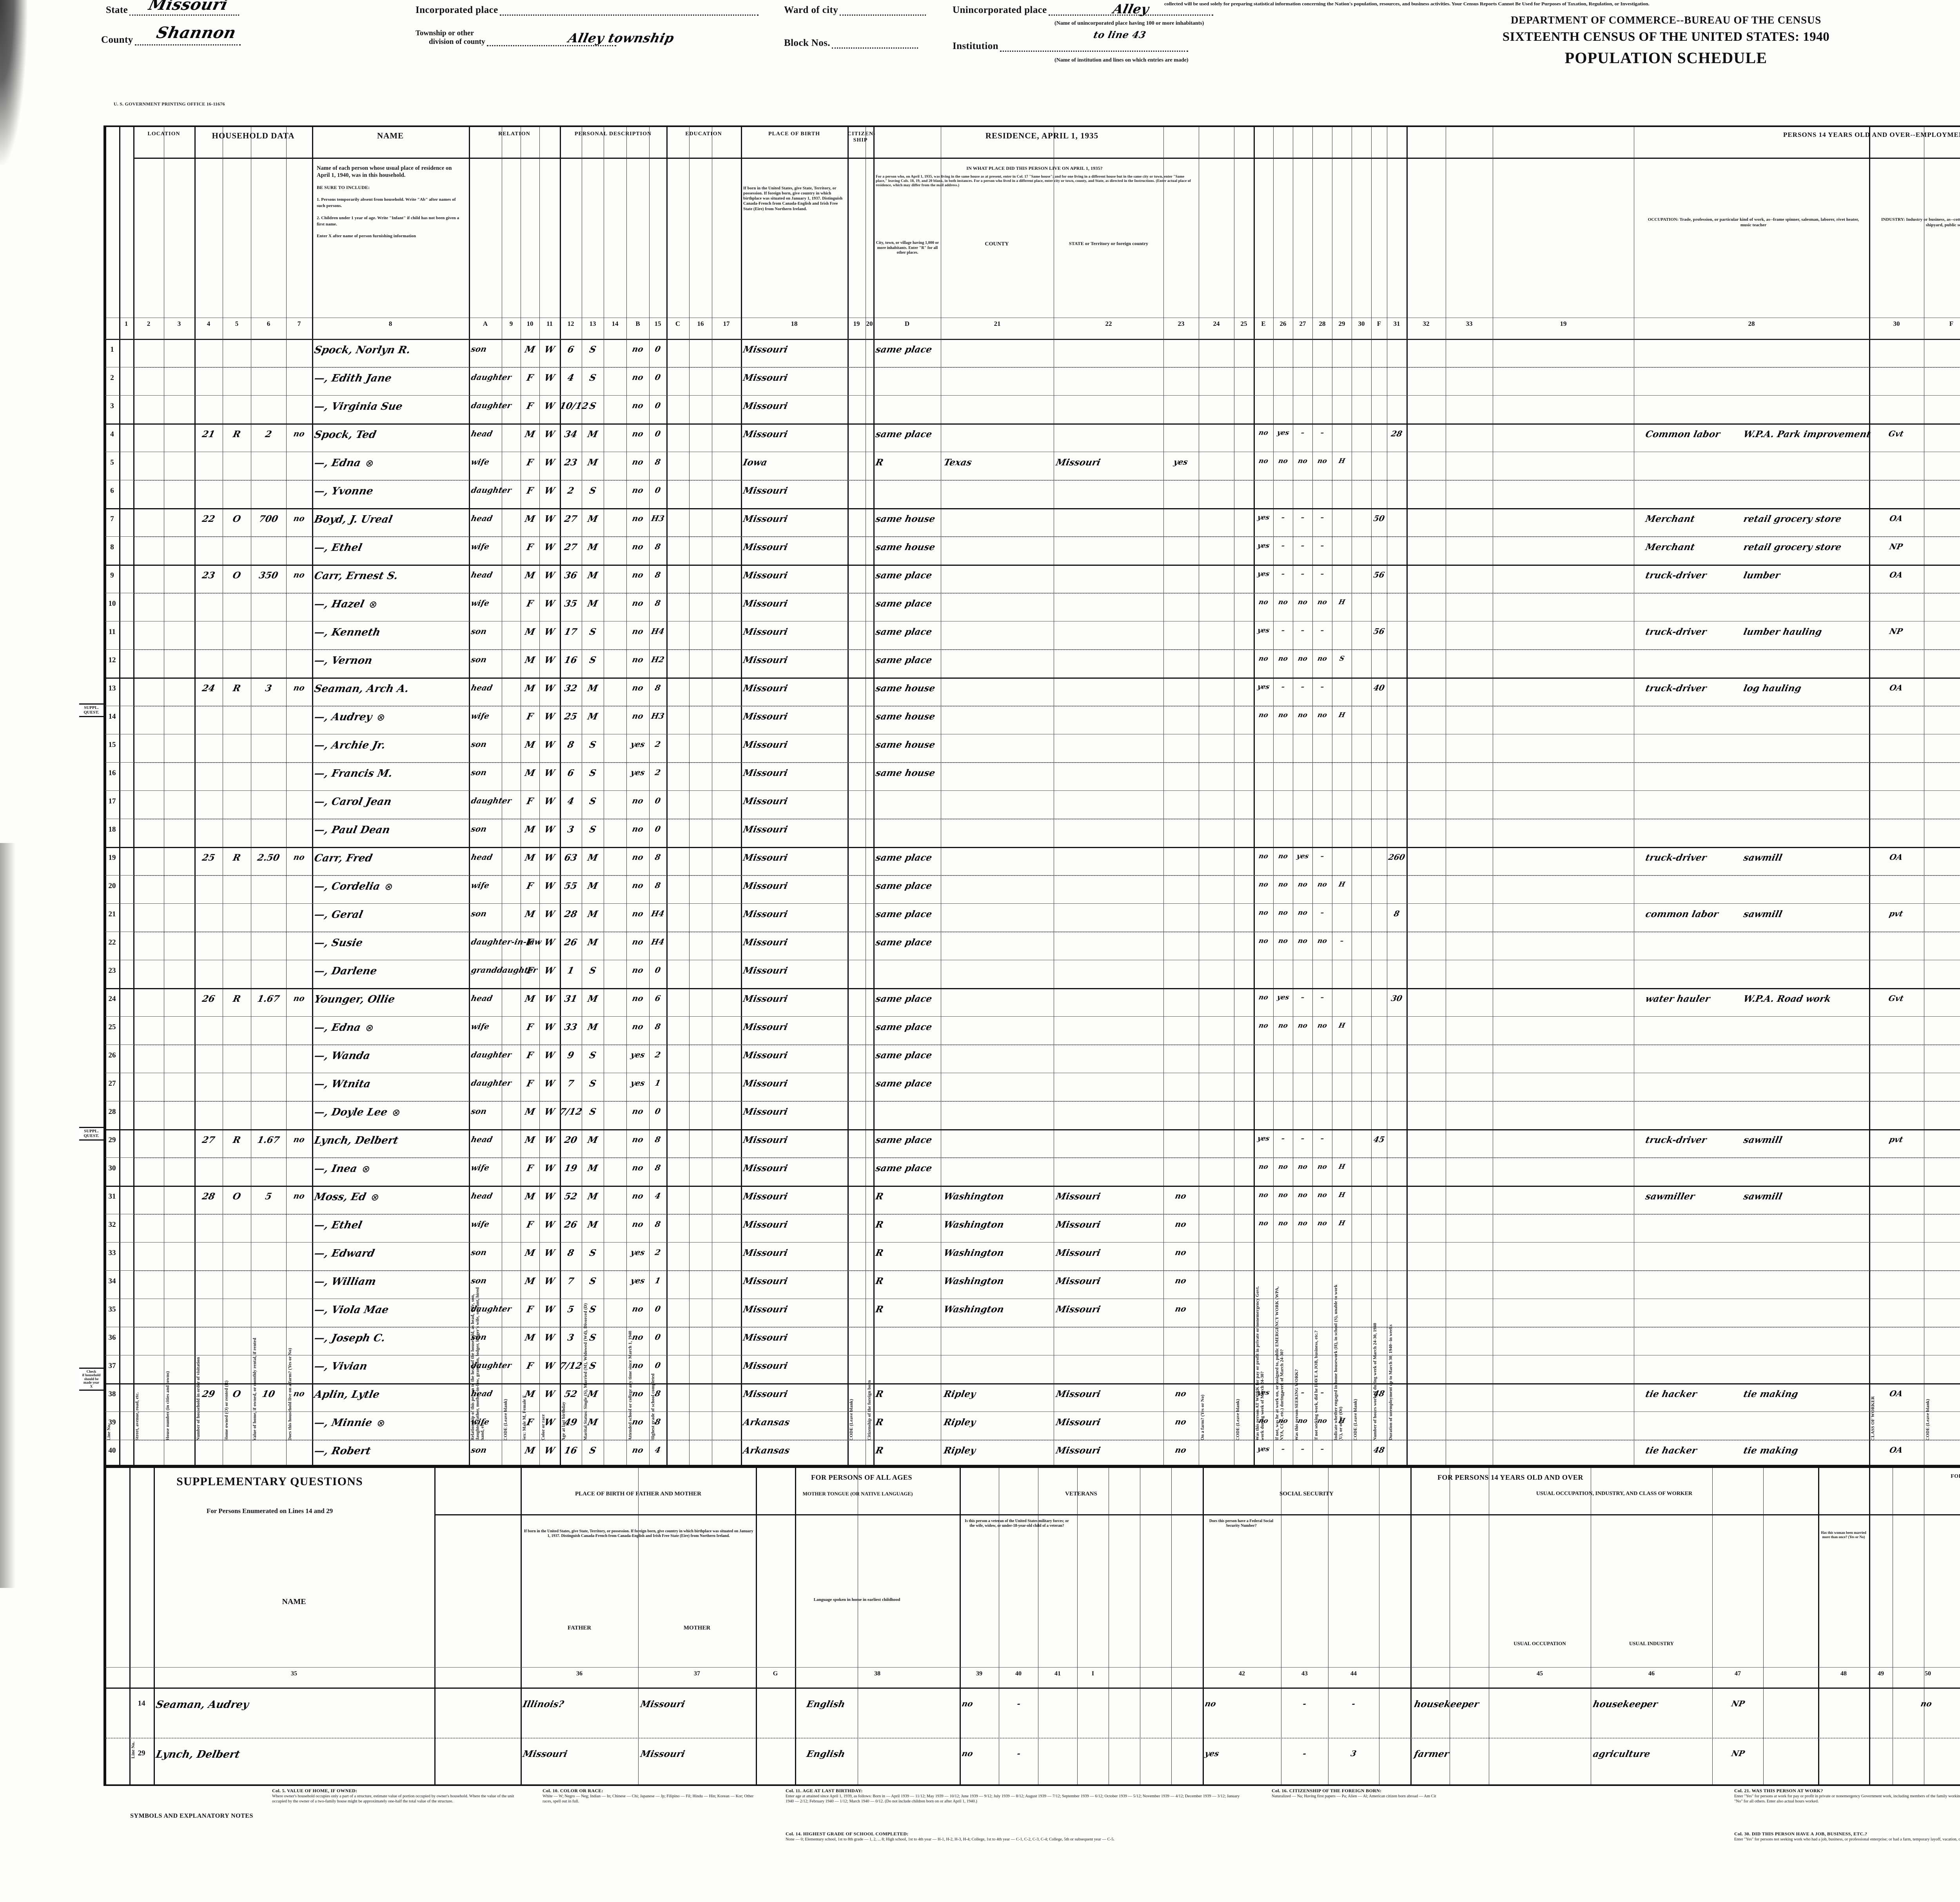 The height and width of the screenshot is (1902, 1960). I want to click on cell-val: 1.67, so click(268, 1140).